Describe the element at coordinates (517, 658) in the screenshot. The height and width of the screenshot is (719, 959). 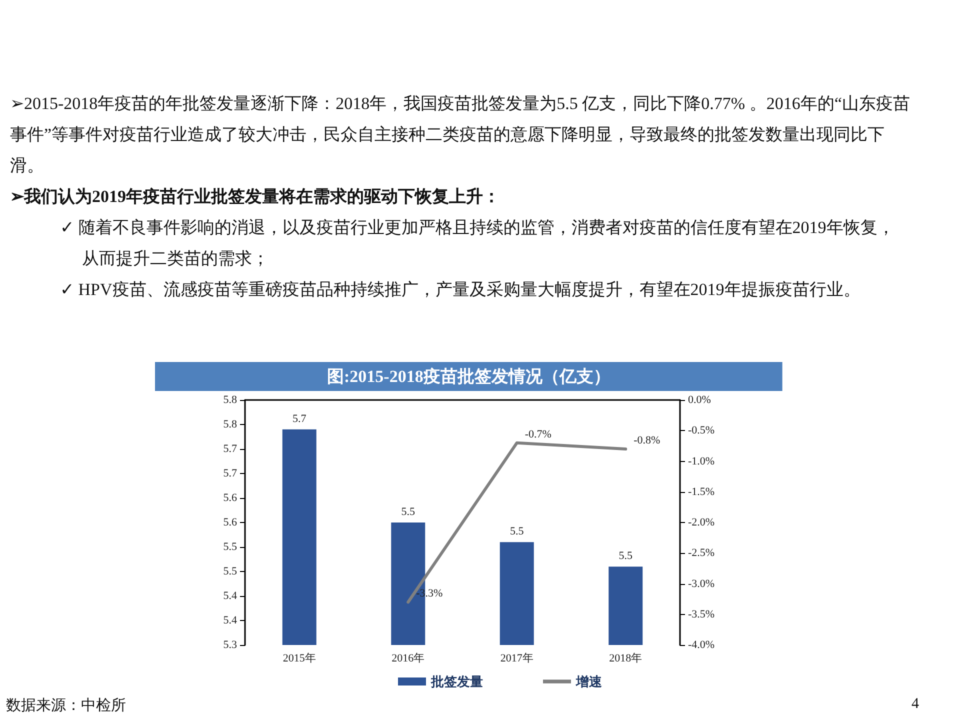
I see `x-tick-label: 2017年` at that location.